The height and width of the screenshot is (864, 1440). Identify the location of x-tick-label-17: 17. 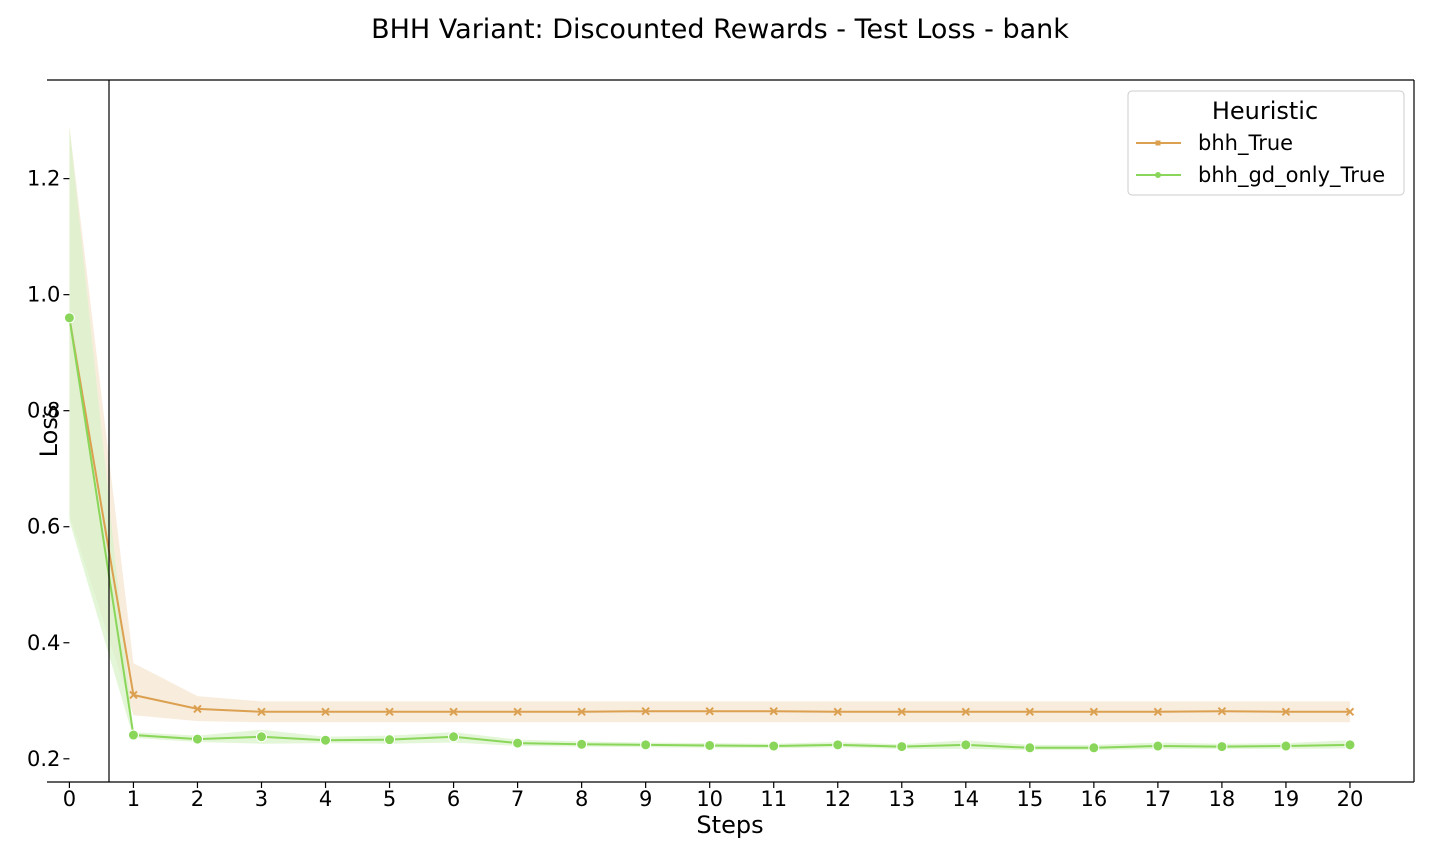
(1158, 799).